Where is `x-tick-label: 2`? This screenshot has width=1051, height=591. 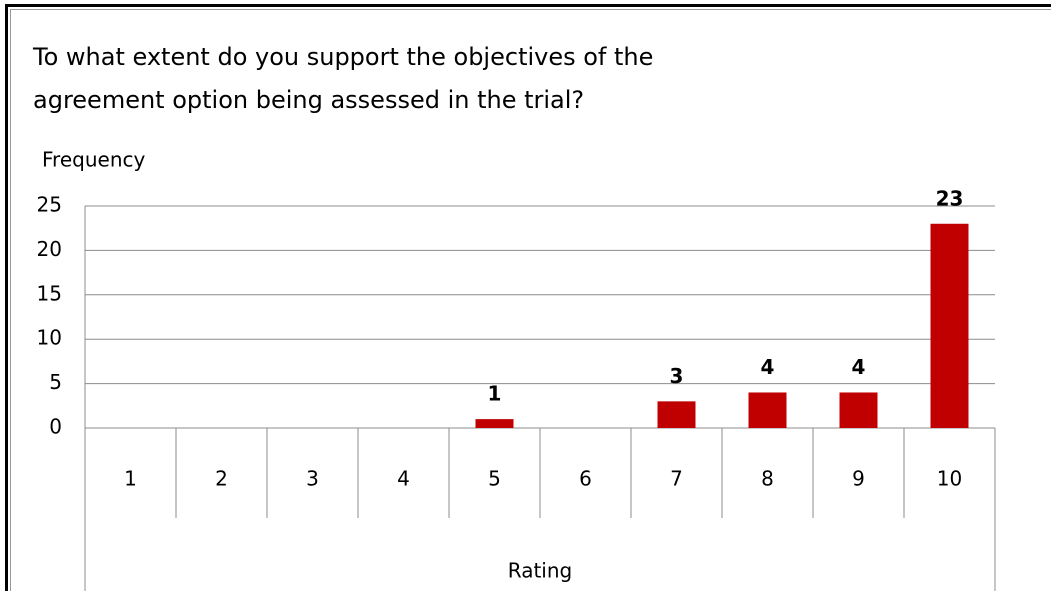 x-tick-label: 2 is located at coordinates (221, 479).